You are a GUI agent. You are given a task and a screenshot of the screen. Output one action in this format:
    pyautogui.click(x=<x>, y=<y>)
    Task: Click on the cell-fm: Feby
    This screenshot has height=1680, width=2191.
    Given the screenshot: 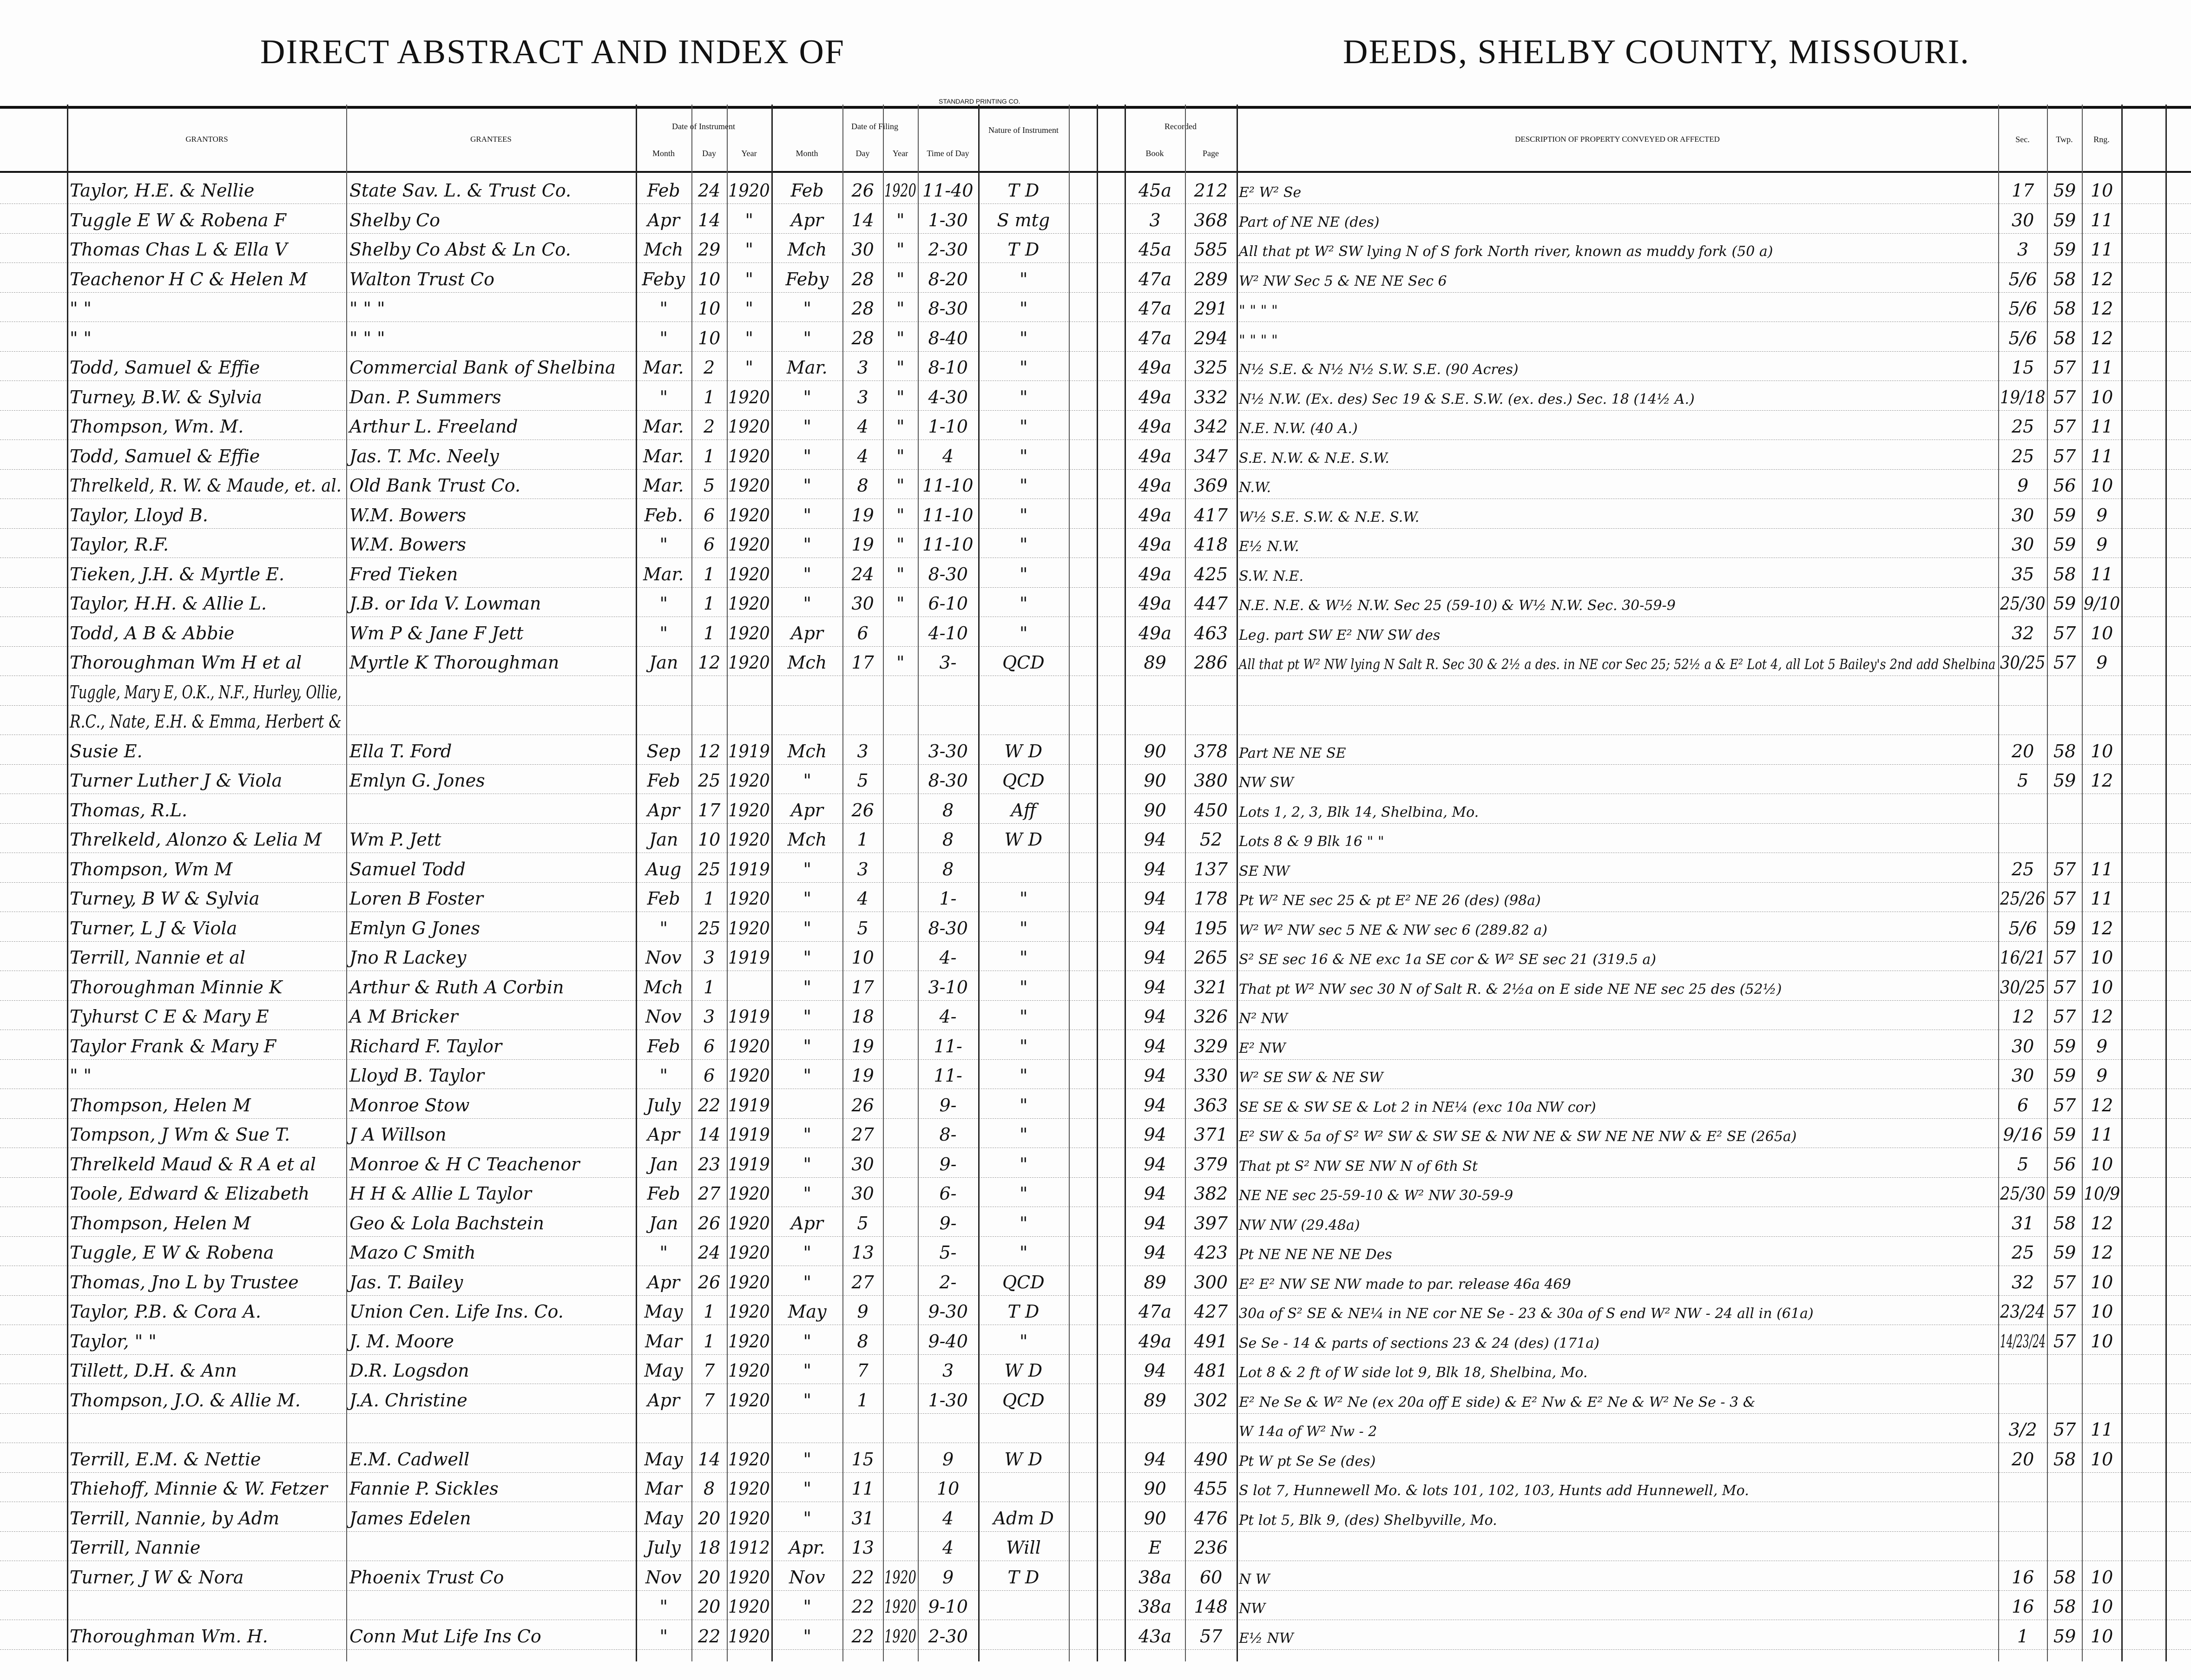 What is the action you would take?
    pyautogui.click(x=807, y=279)
    